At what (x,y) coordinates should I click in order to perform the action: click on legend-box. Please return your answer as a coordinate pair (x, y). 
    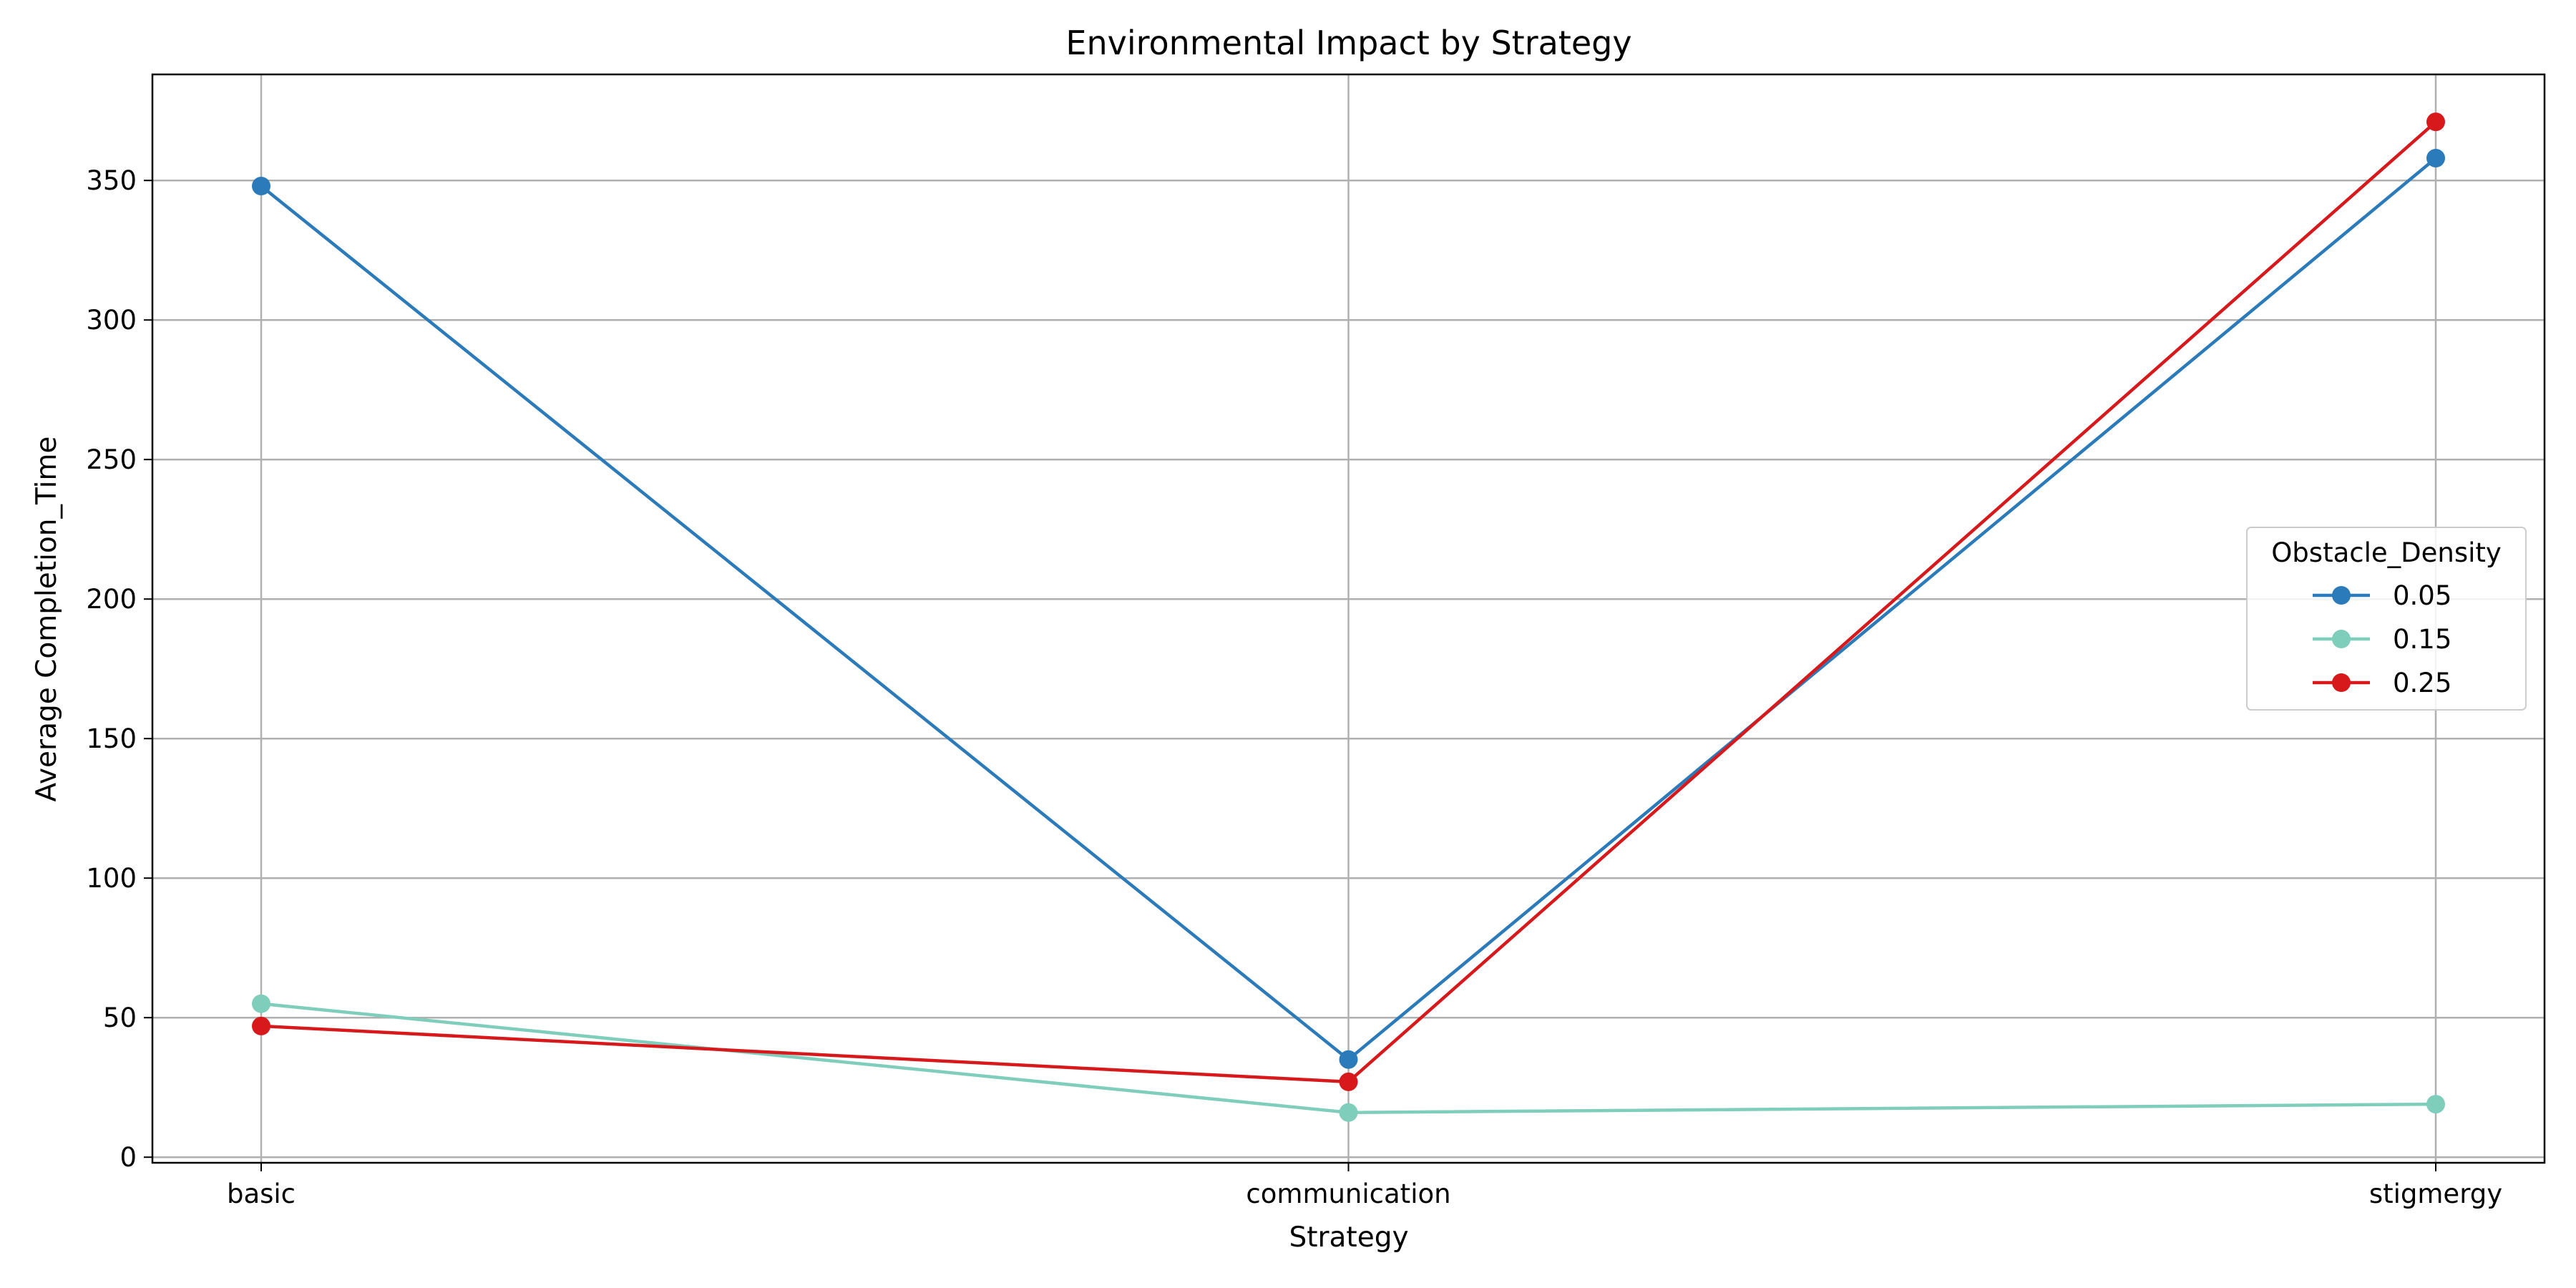
    Looking at the image, I should click on (2386, 619).